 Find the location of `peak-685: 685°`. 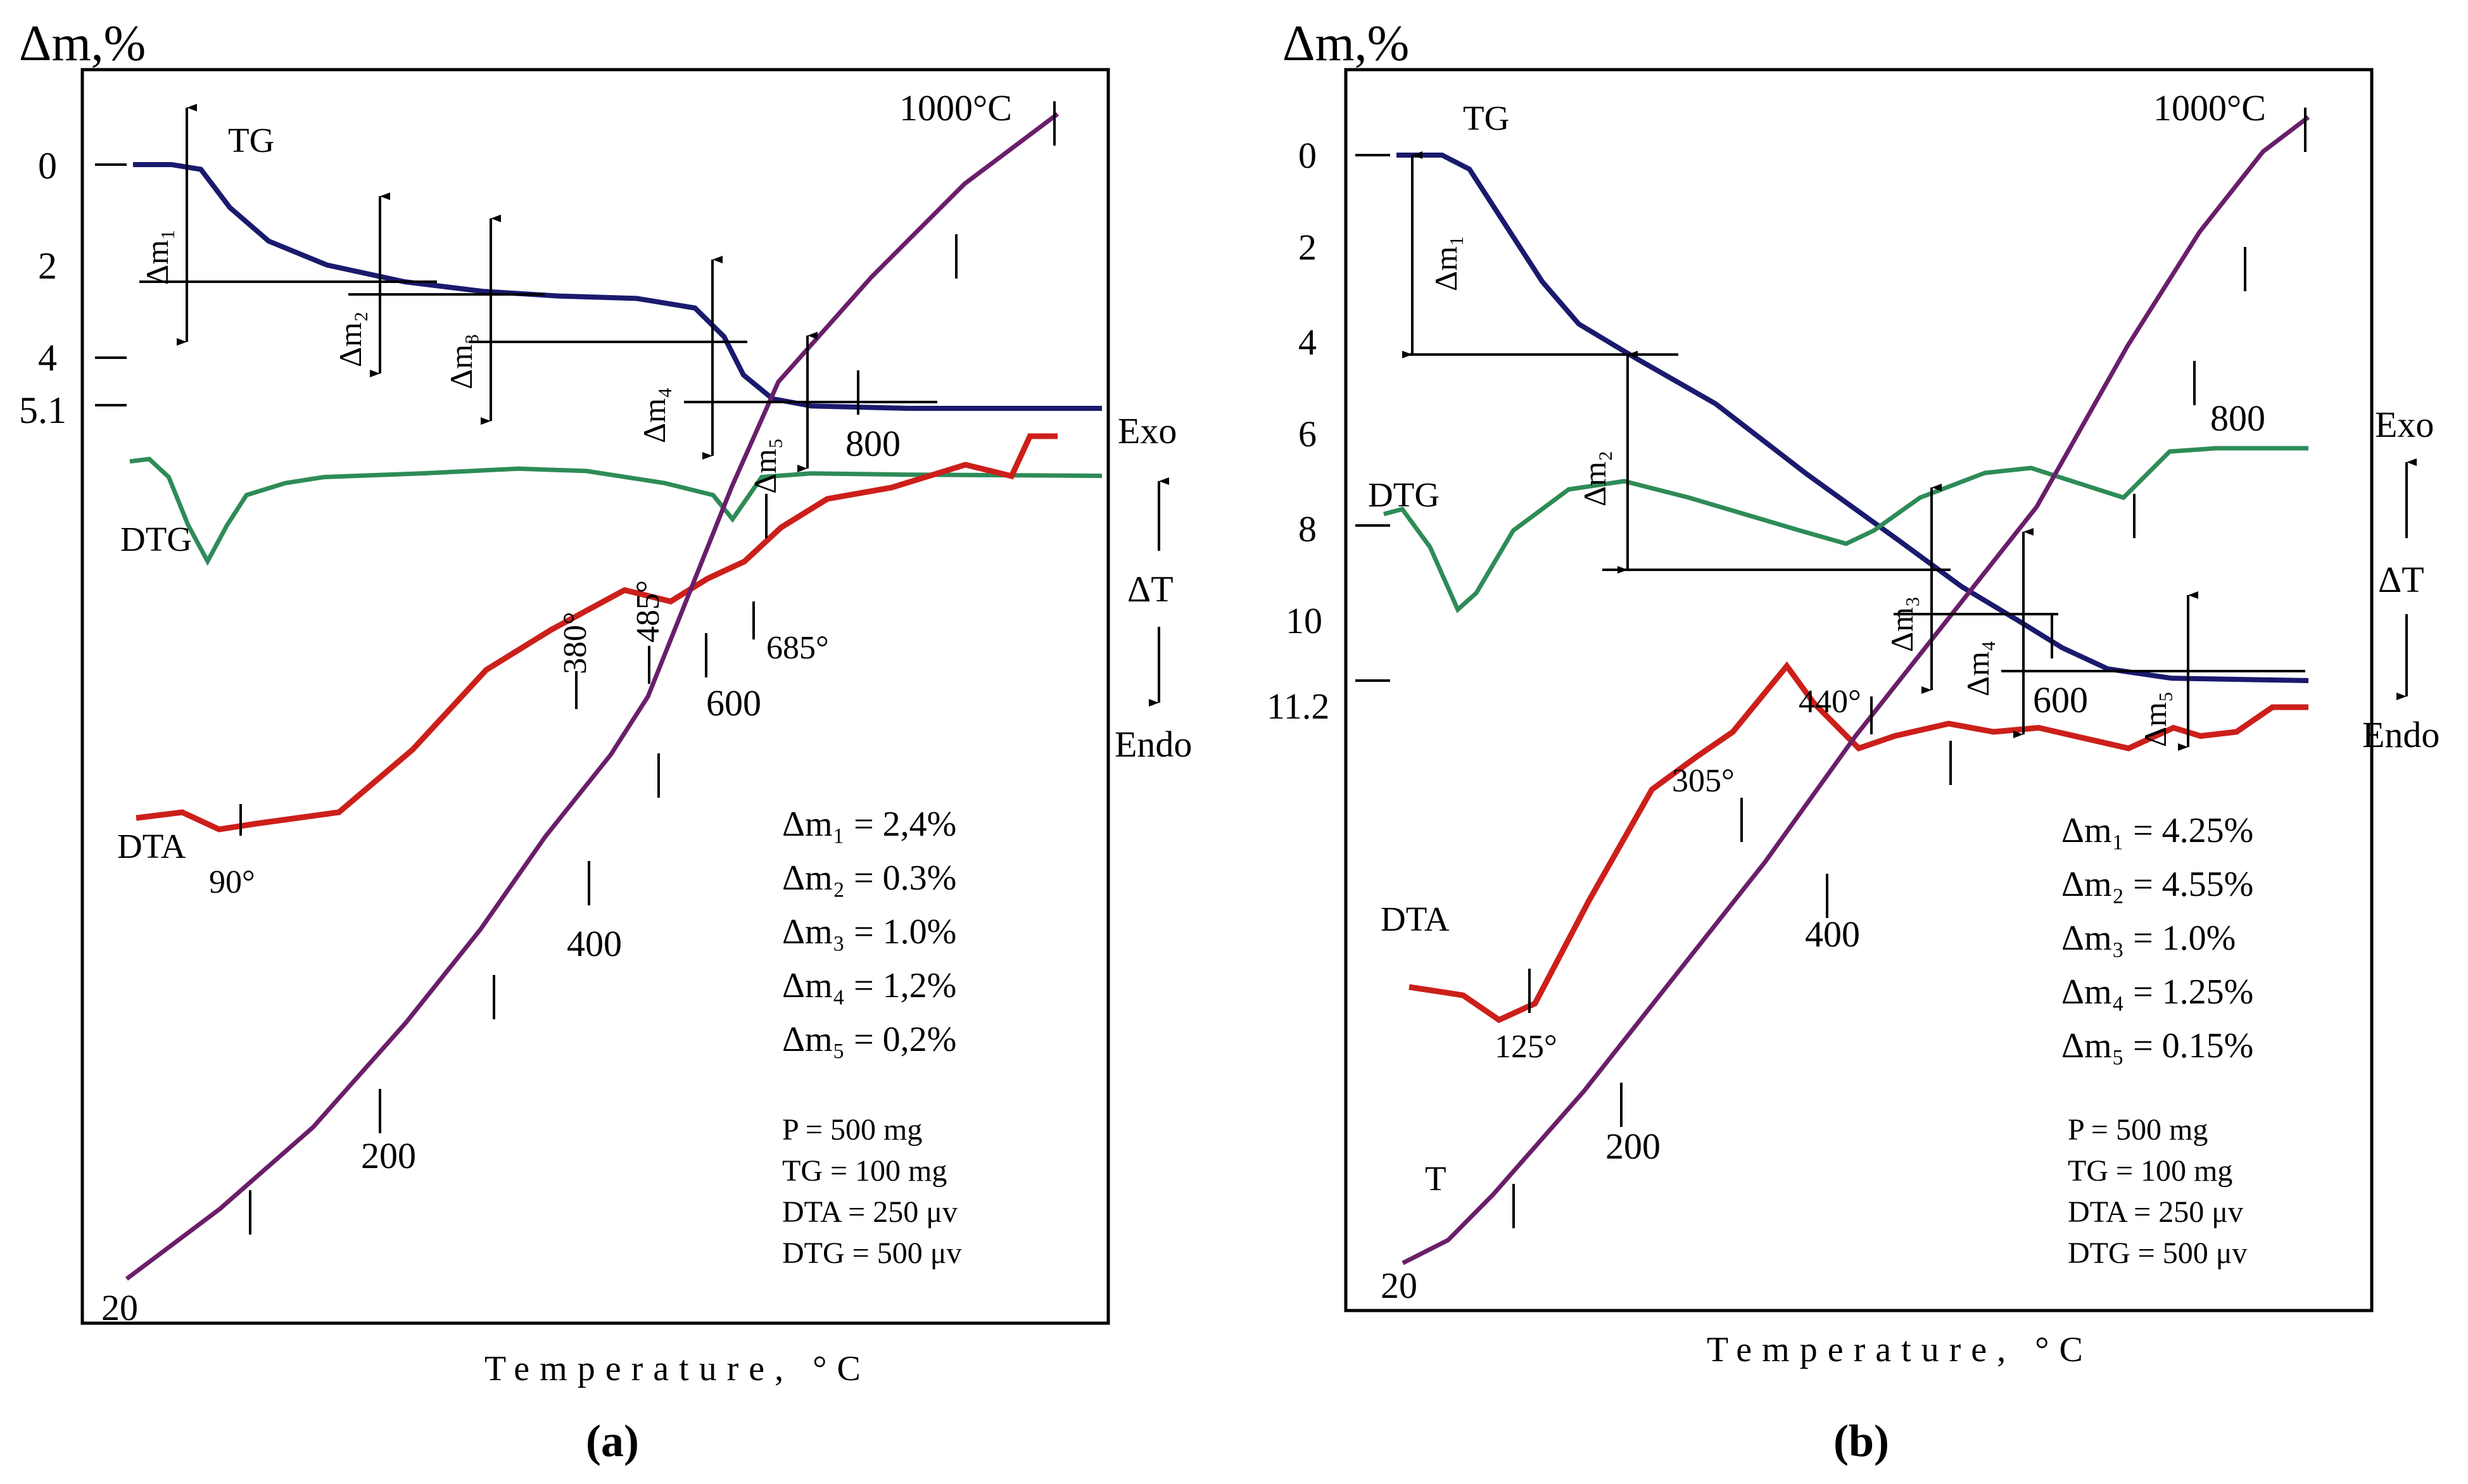

peak-685: 685° is located at coordinates (797, 648).